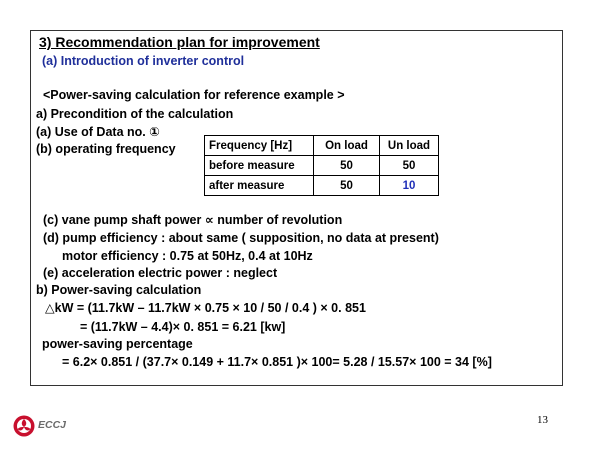  Describe the element at coordinates (117, 344) in the screenshot. I see `percentage-heading: power-saving percentage` at that location.